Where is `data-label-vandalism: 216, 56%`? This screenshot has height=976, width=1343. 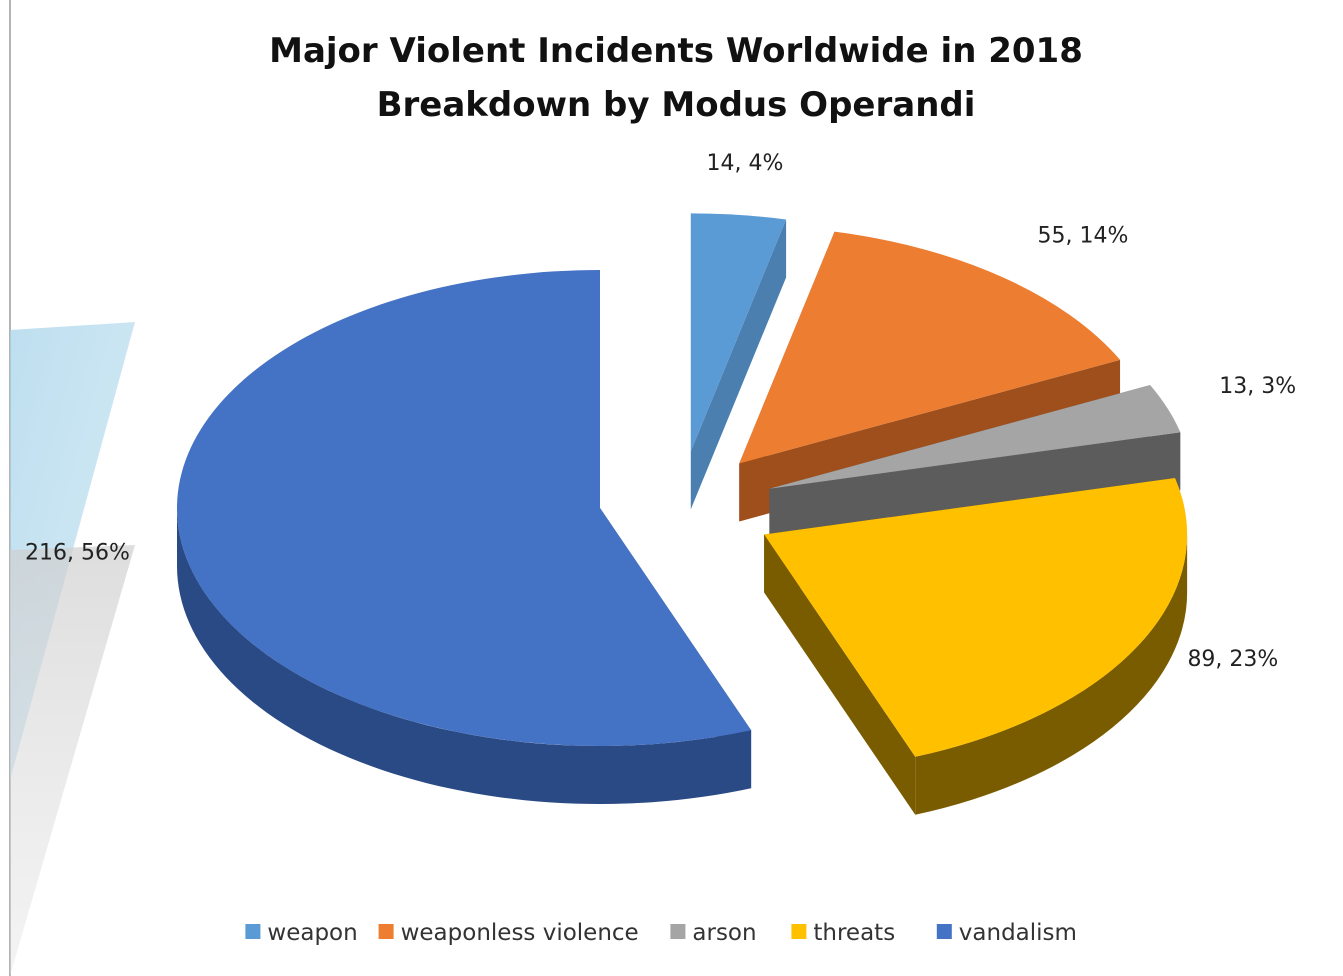 data-label-vandalism: 216, 56% is located at coordinates (77, 552).